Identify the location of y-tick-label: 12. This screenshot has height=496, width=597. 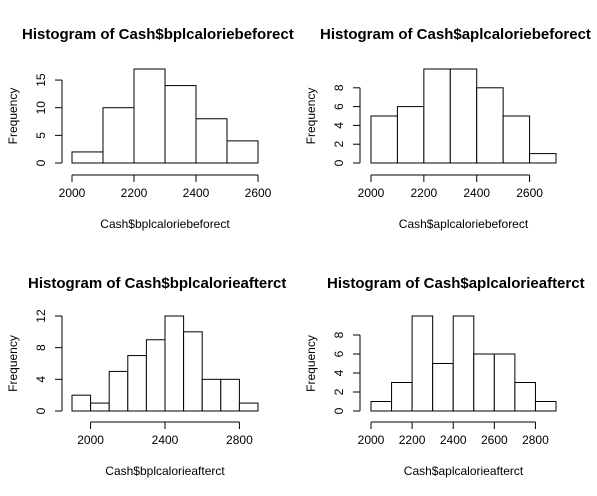
(41, 316).